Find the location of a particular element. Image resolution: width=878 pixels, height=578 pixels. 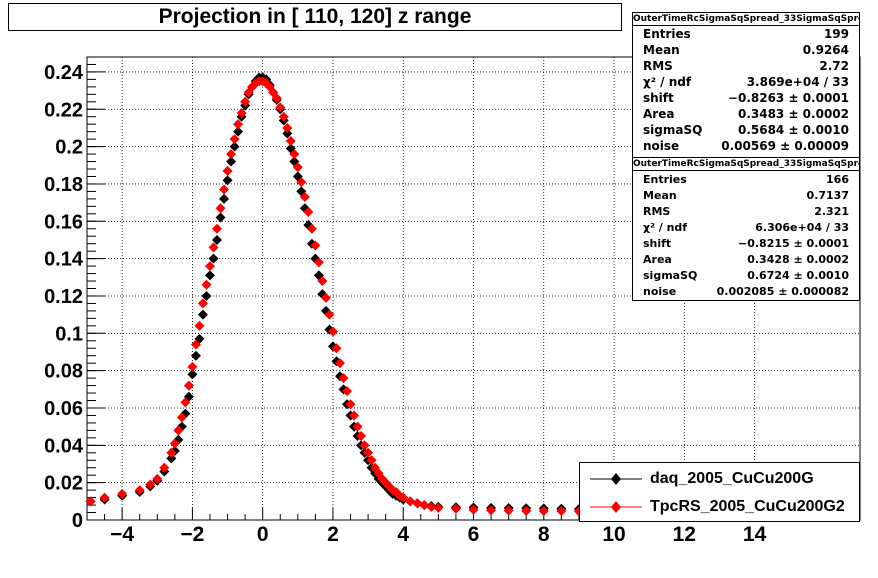

stats-row: sigmaSQ 0.5684 ± 0.0010 is located at coordinates (746, 130).